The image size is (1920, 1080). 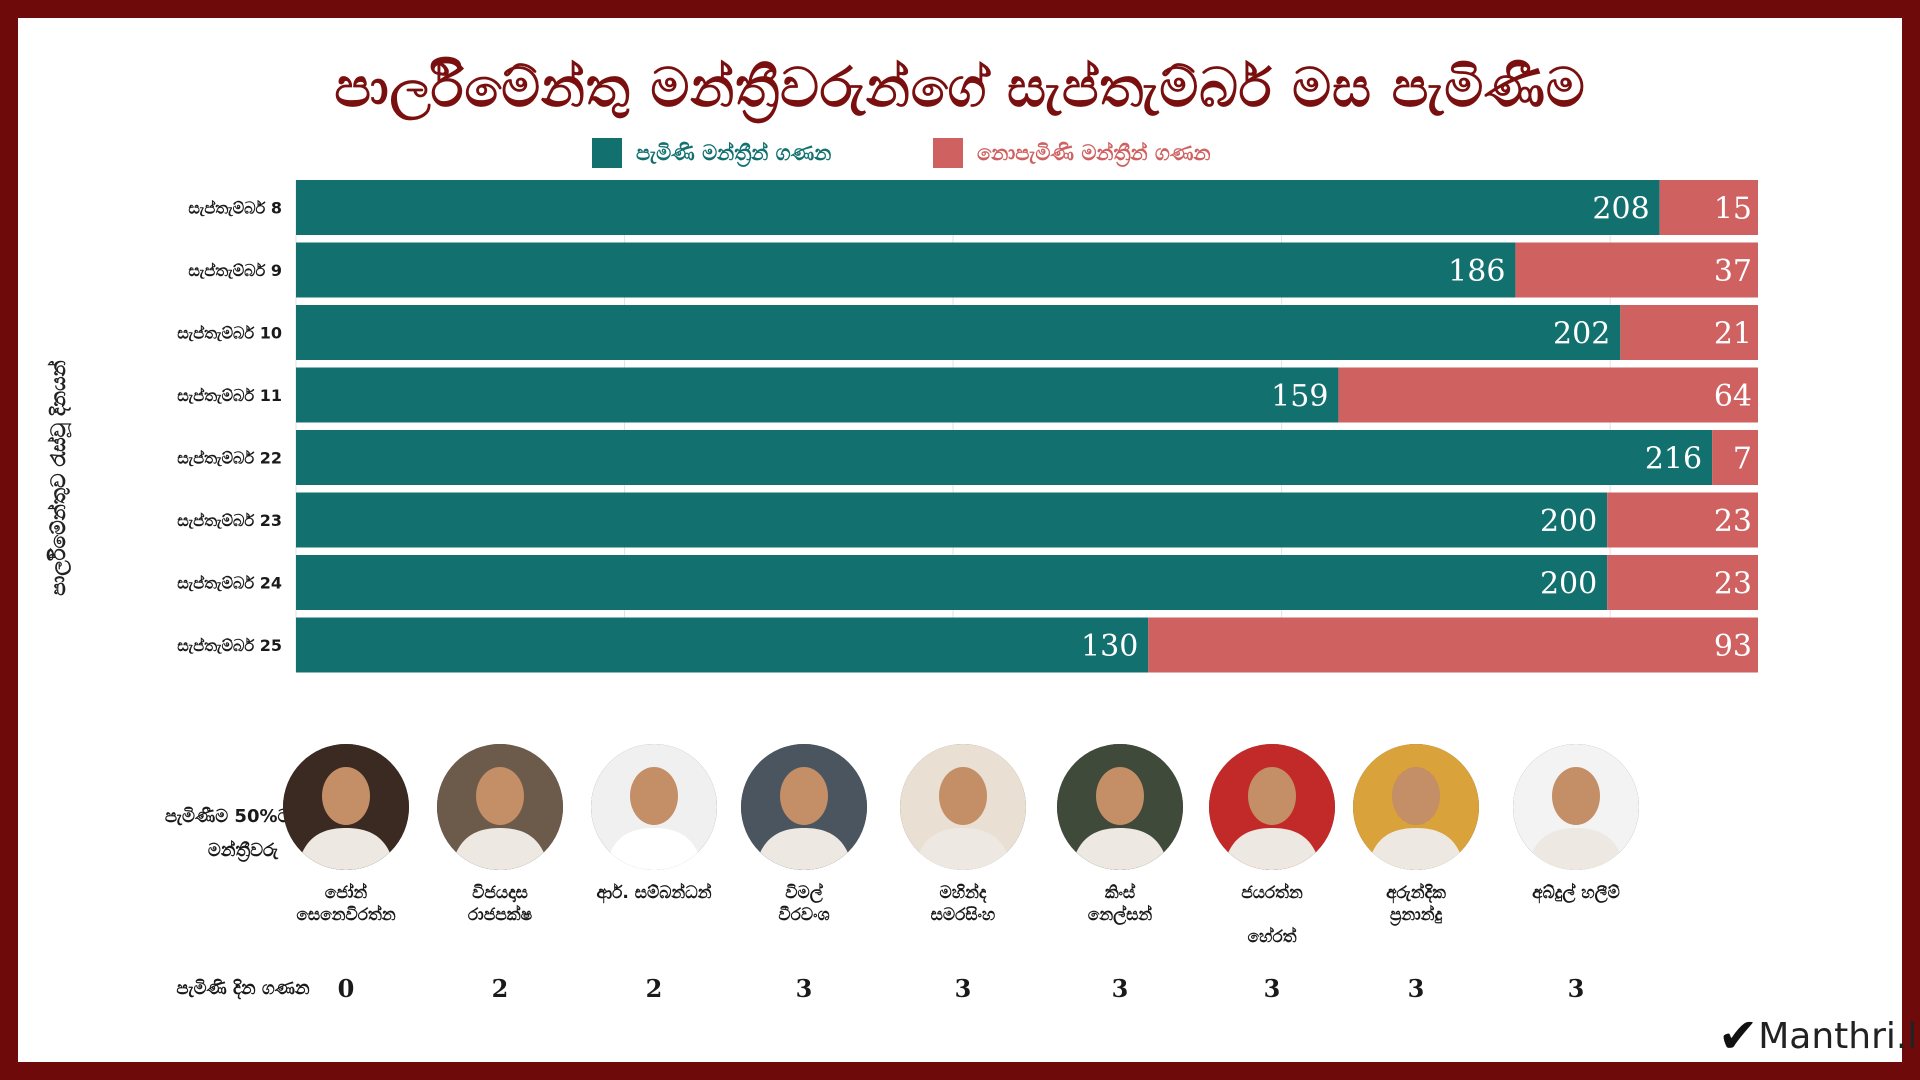 What do you see at coordinates (229, 583) in the screenshot?
I see `category-label: සැප්තැම්බර් 24` at bounding box center [229, 583].